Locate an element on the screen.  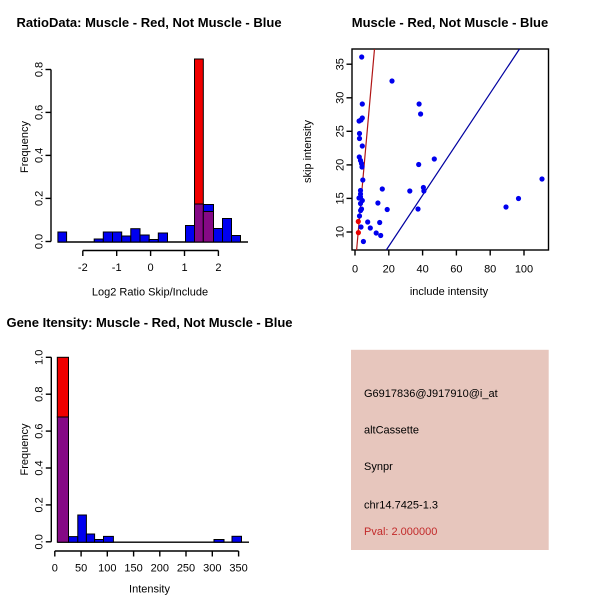
svg-text: G6917836@J917910@i_at is located at coordinates (431, 394).